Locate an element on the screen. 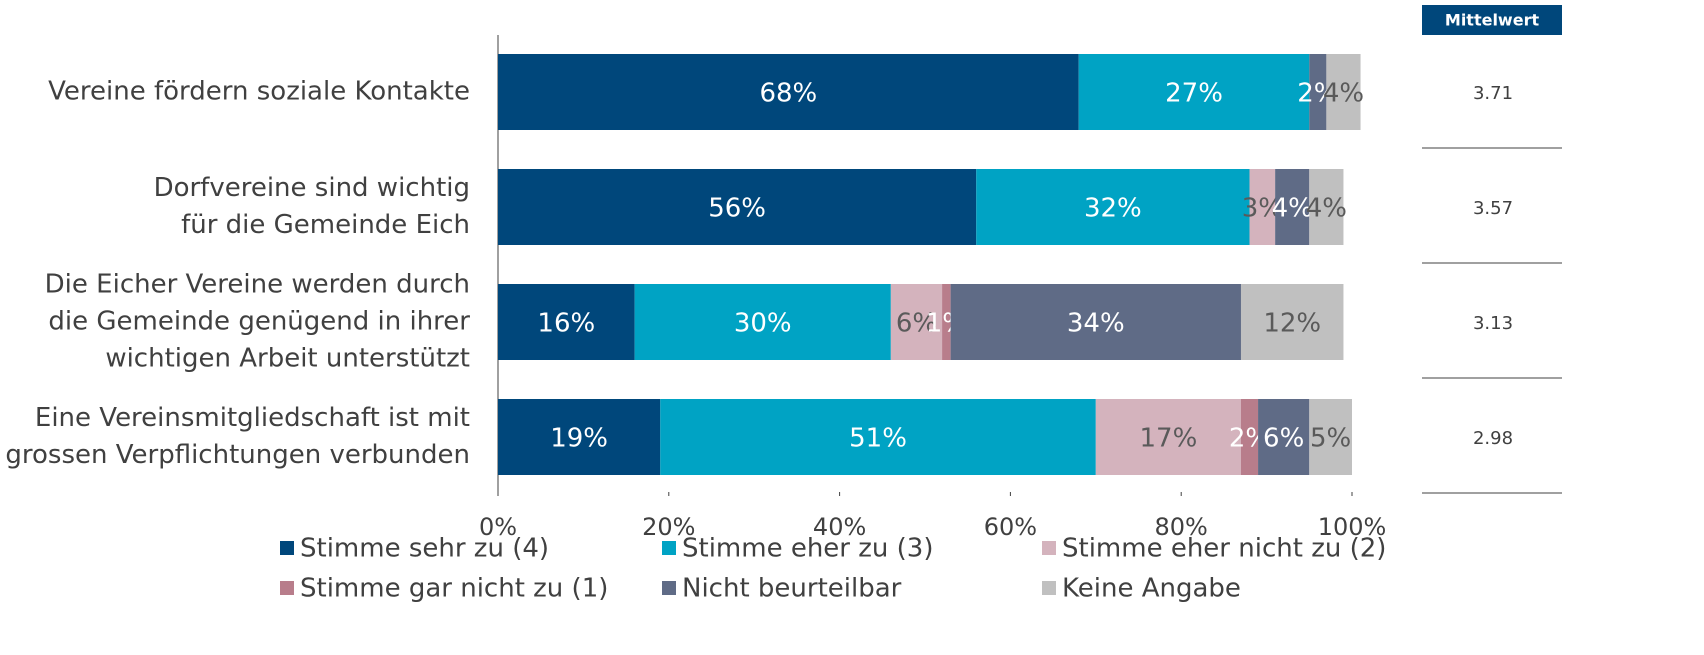  value-label: 68% is located at coordinates (788, 94).